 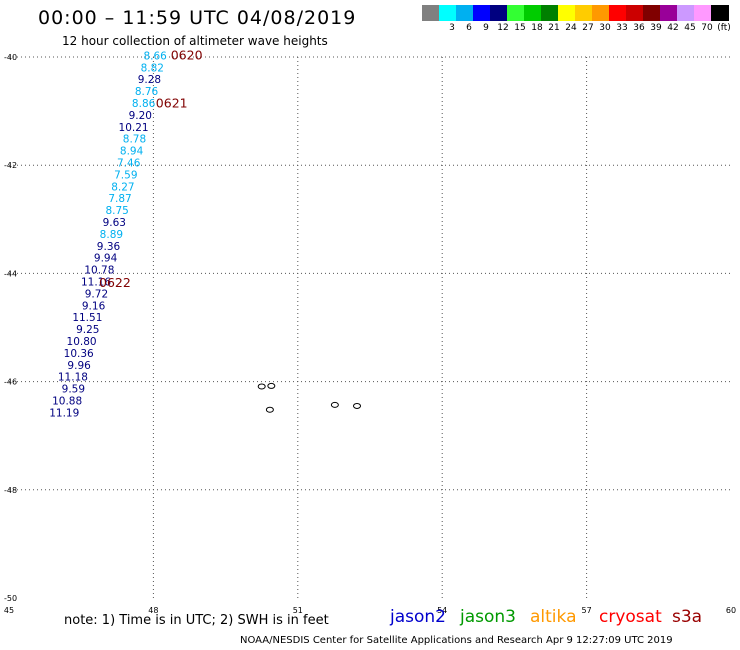 I want to click on lon-tick-label: 54, so click(x=442, y=610).